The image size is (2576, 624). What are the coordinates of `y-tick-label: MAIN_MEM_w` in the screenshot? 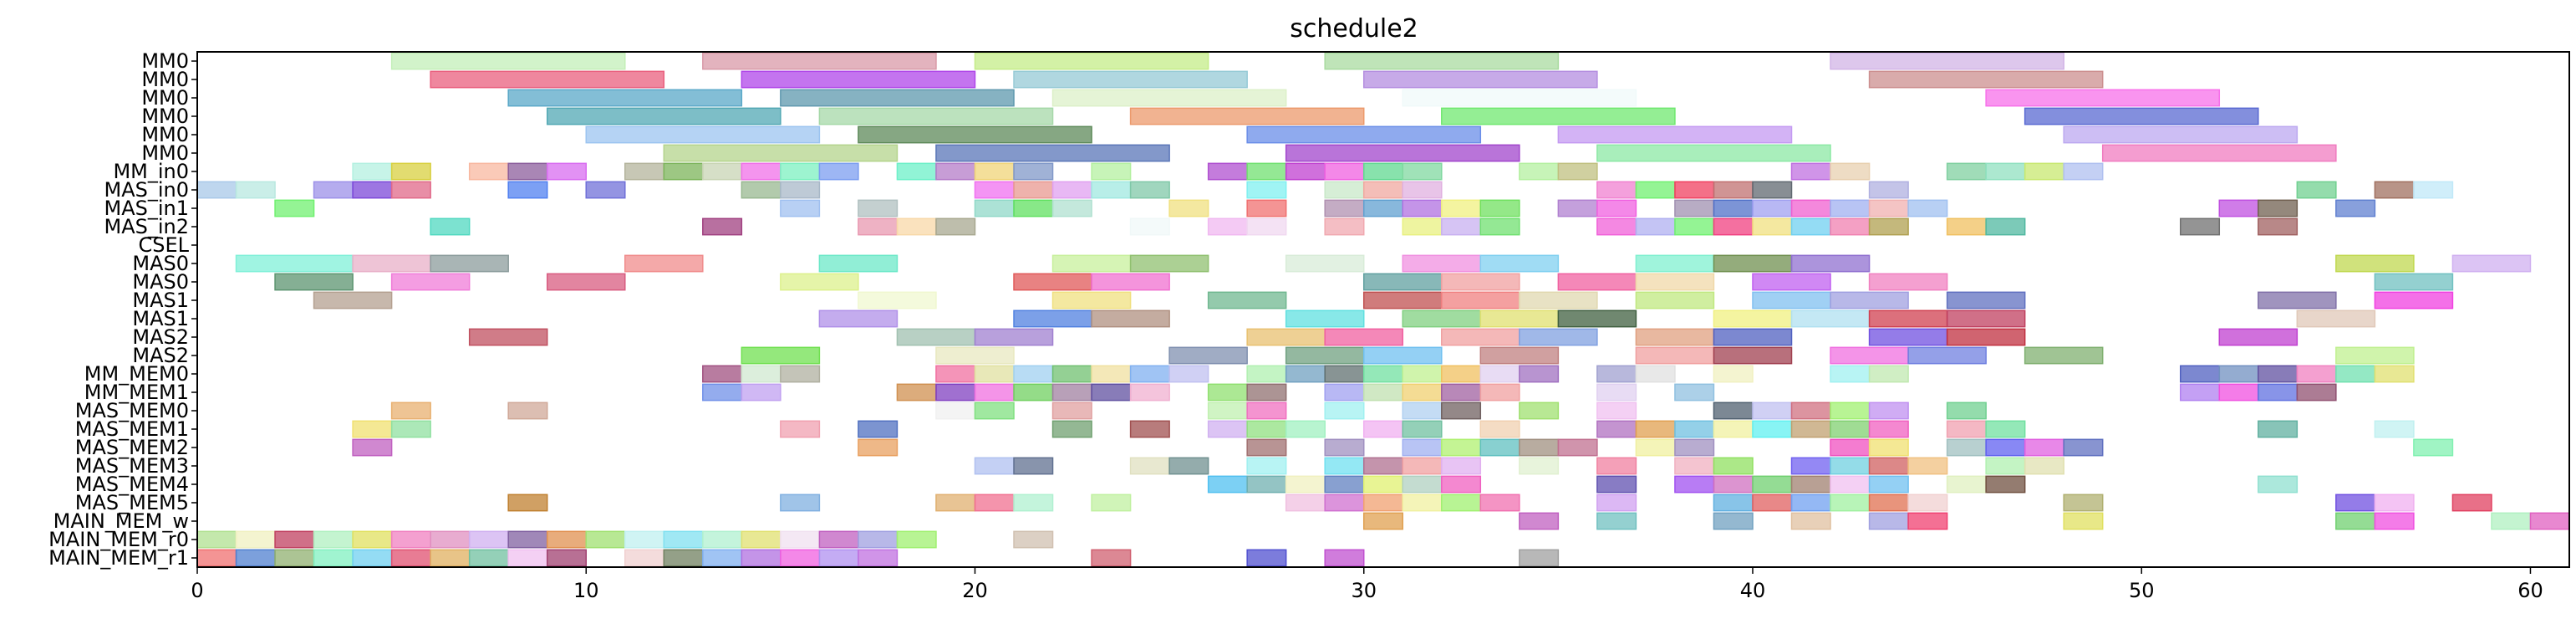 It's located at (121, 521).